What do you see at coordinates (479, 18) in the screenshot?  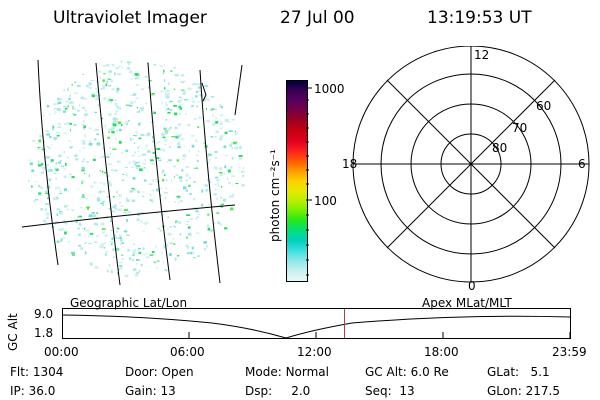 I see `time-label: 13:19:53 UT` at bounding box center [479, 18].